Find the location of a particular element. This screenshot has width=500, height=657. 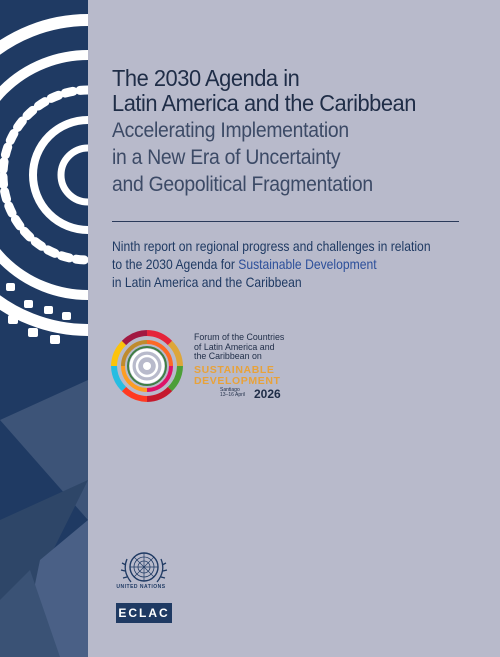

title-line-2: Latin America and the Caribbean is located at coordinates (264, 103).